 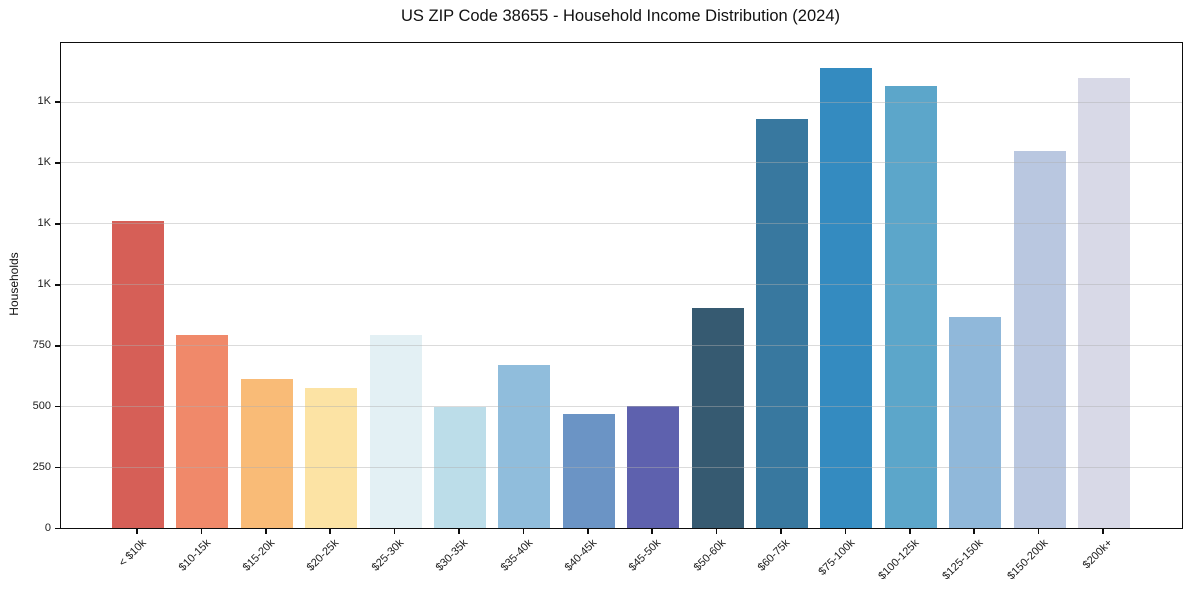 What do you see at coordinates (645, 555) in the screenshot?
I see `x-tick-label: $45-50k` at bounding box center [645, 555].